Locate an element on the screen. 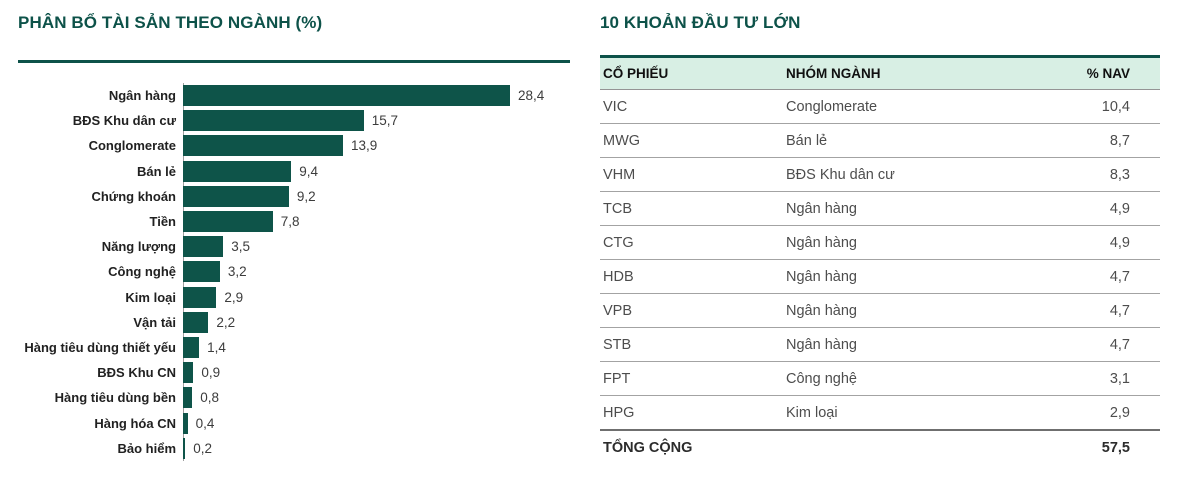 The width and height of the screenshot is (1178, 482). chart-bar-area: 2,9 is located at coordinates (376, 297).